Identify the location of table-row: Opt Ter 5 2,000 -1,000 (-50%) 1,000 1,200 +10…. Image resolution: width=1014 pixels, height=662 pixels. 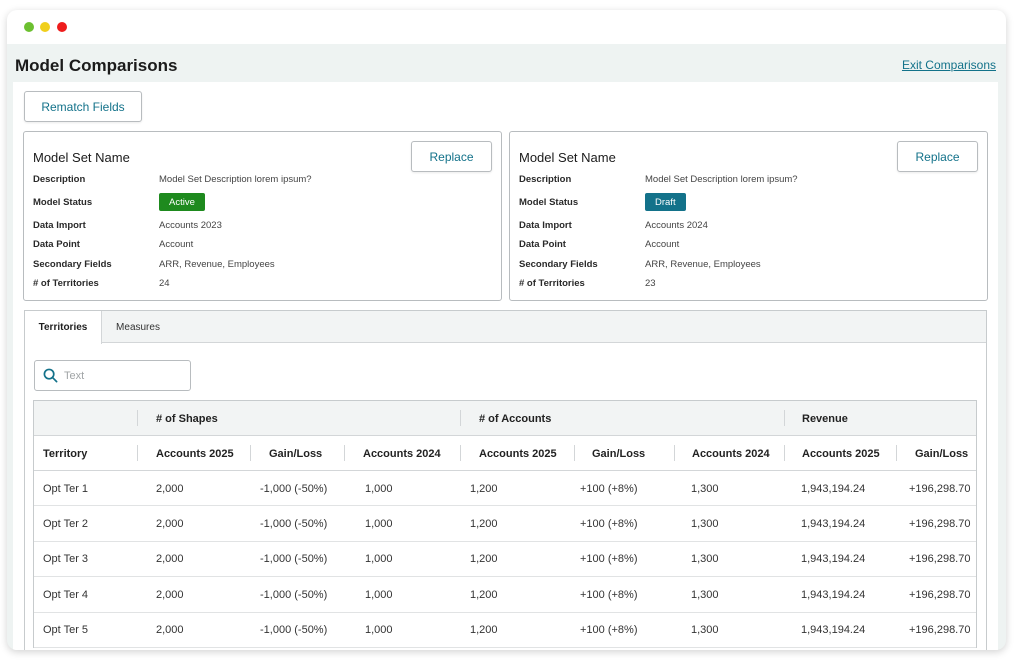
(505, 630).